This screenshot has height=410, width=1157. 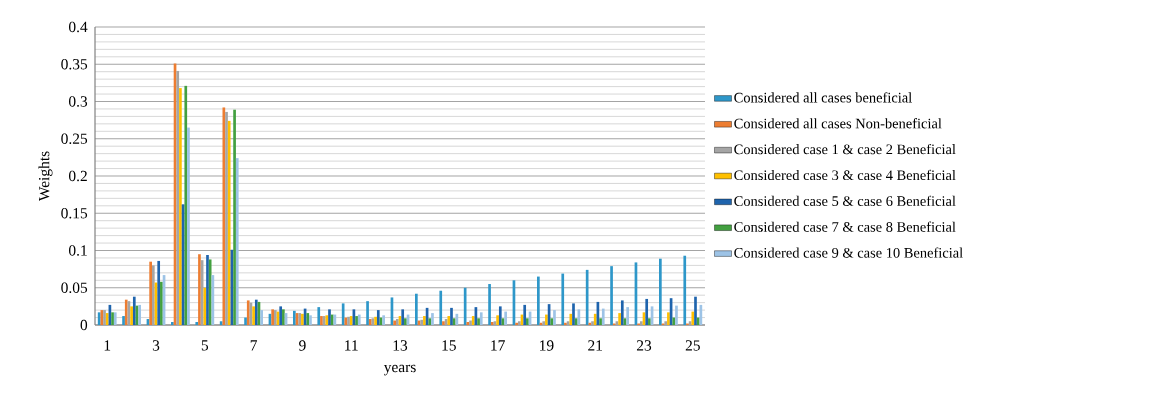 What do you see at coordinates (400, 345) in the screenshot?
I see `x-tick-label: 13` at bounding box center [400, 345].